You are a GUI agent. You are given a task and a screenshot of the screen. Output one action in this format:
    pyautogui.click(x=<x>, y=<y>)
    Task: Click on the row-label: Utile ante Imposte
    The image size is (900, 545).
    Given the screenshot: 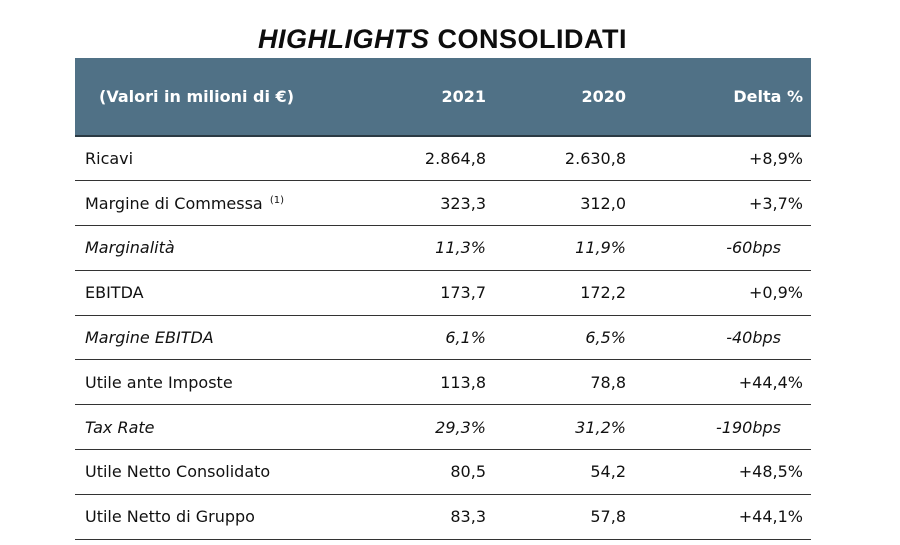 What is the action you would take?
    pyautogui.click(x=226, y=382)
    